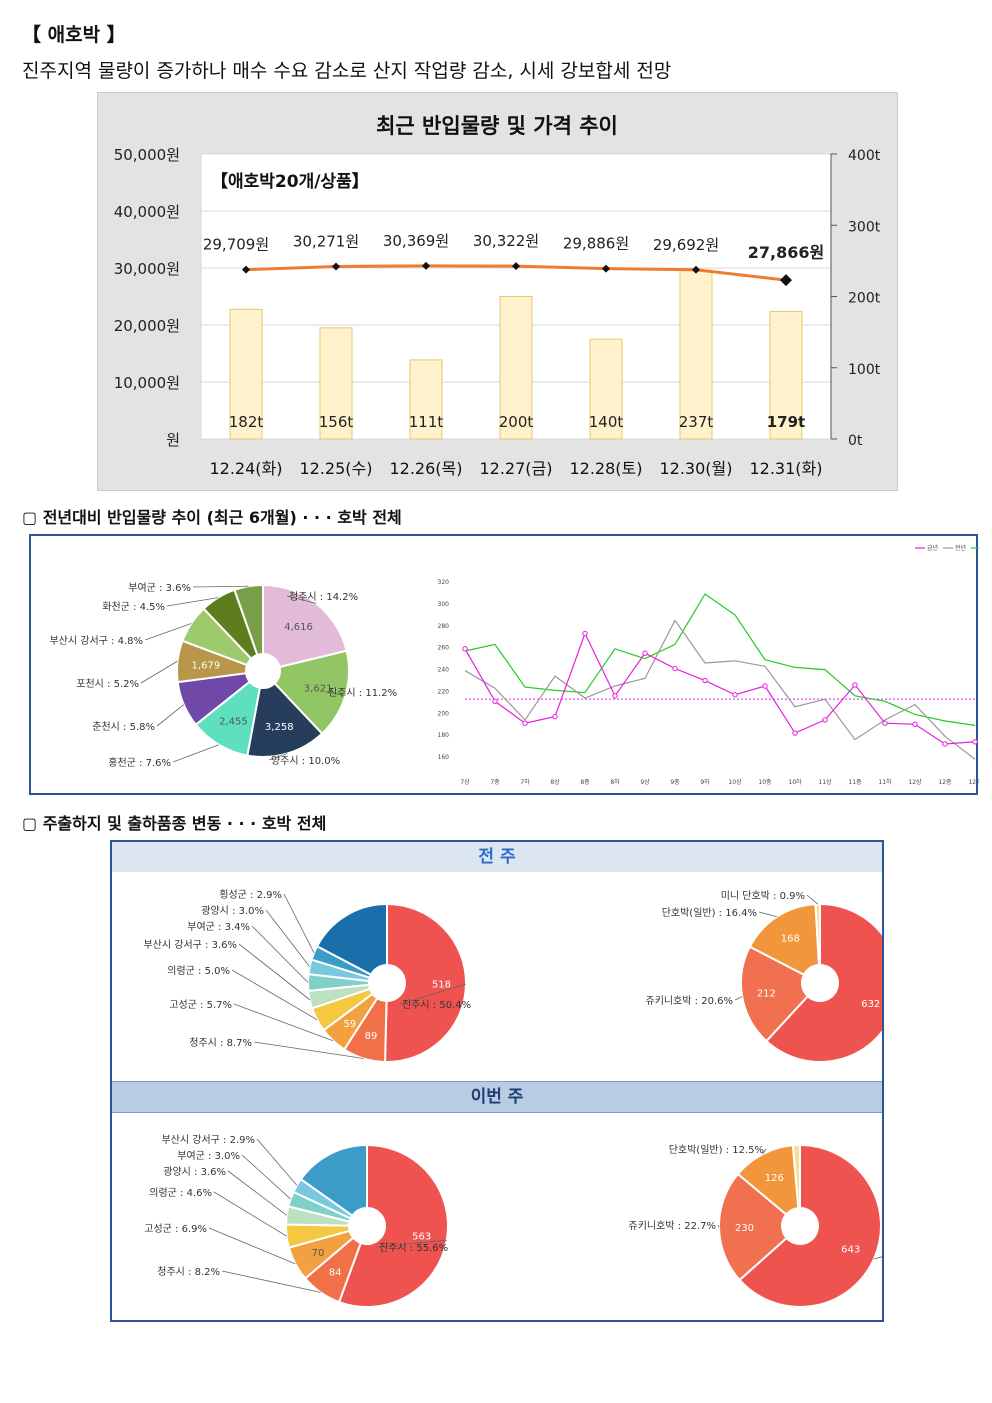 This screenshot has height=1403, width=992. What do you see at coordinates (515, 468) in the screenshot?
I see `x-tick-label: 12.27(금)` at bounding box center [515, 468].